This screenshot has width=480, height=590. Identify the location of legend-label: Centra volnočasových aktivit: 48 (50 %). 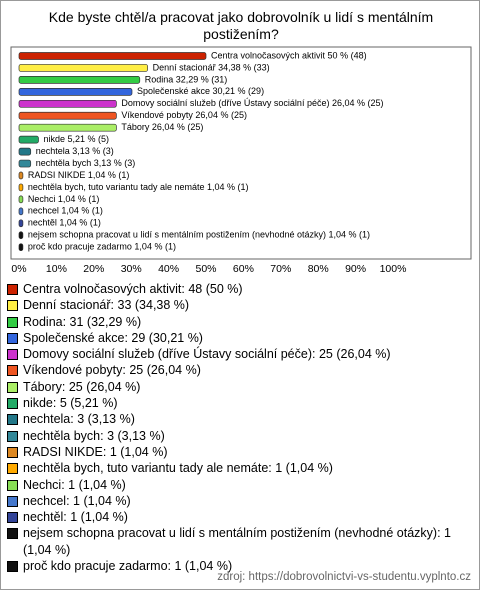
(133, 289).